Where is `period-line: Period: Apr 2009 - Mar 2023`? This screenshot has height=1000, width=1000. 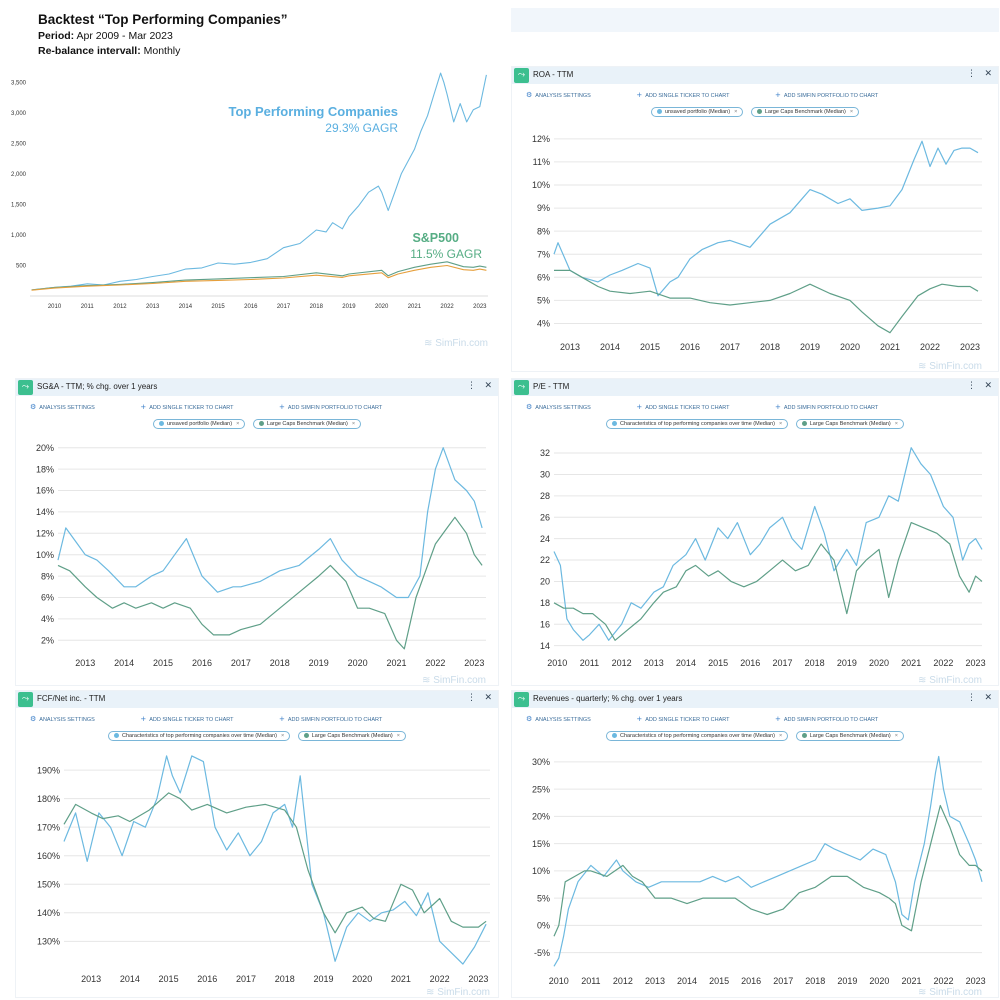 period-line: Period: Apr 2009 - Mar 2023 is located at coordinates (163, 36).